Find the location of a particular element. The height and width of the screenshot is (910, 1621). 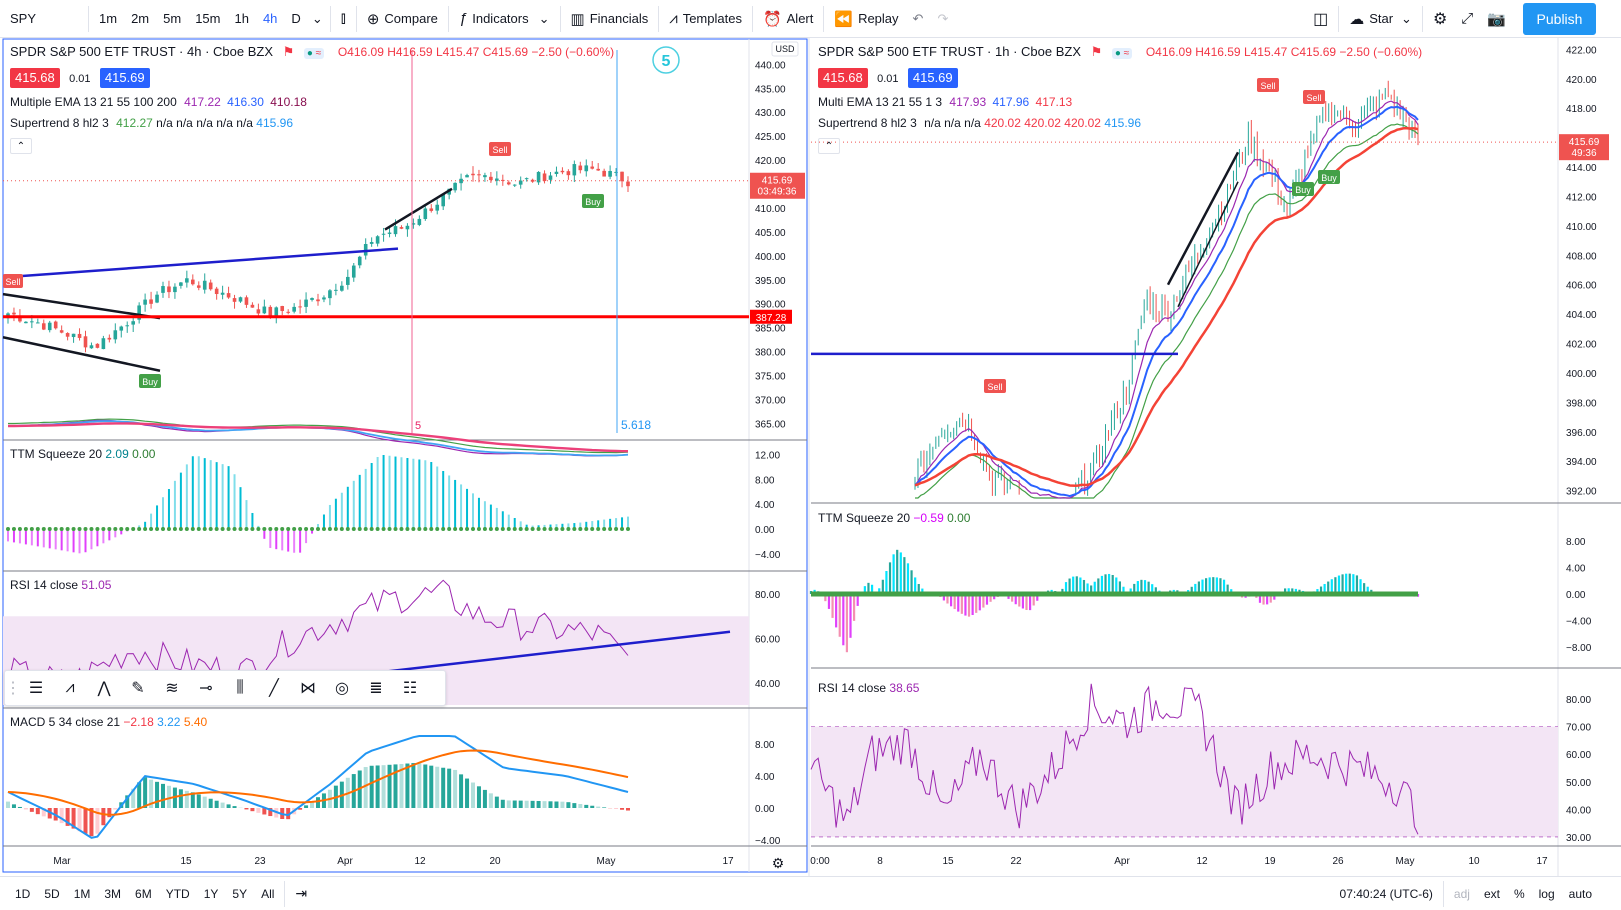

right-bid-price: 415.68 is located at coordinates (843, 78).